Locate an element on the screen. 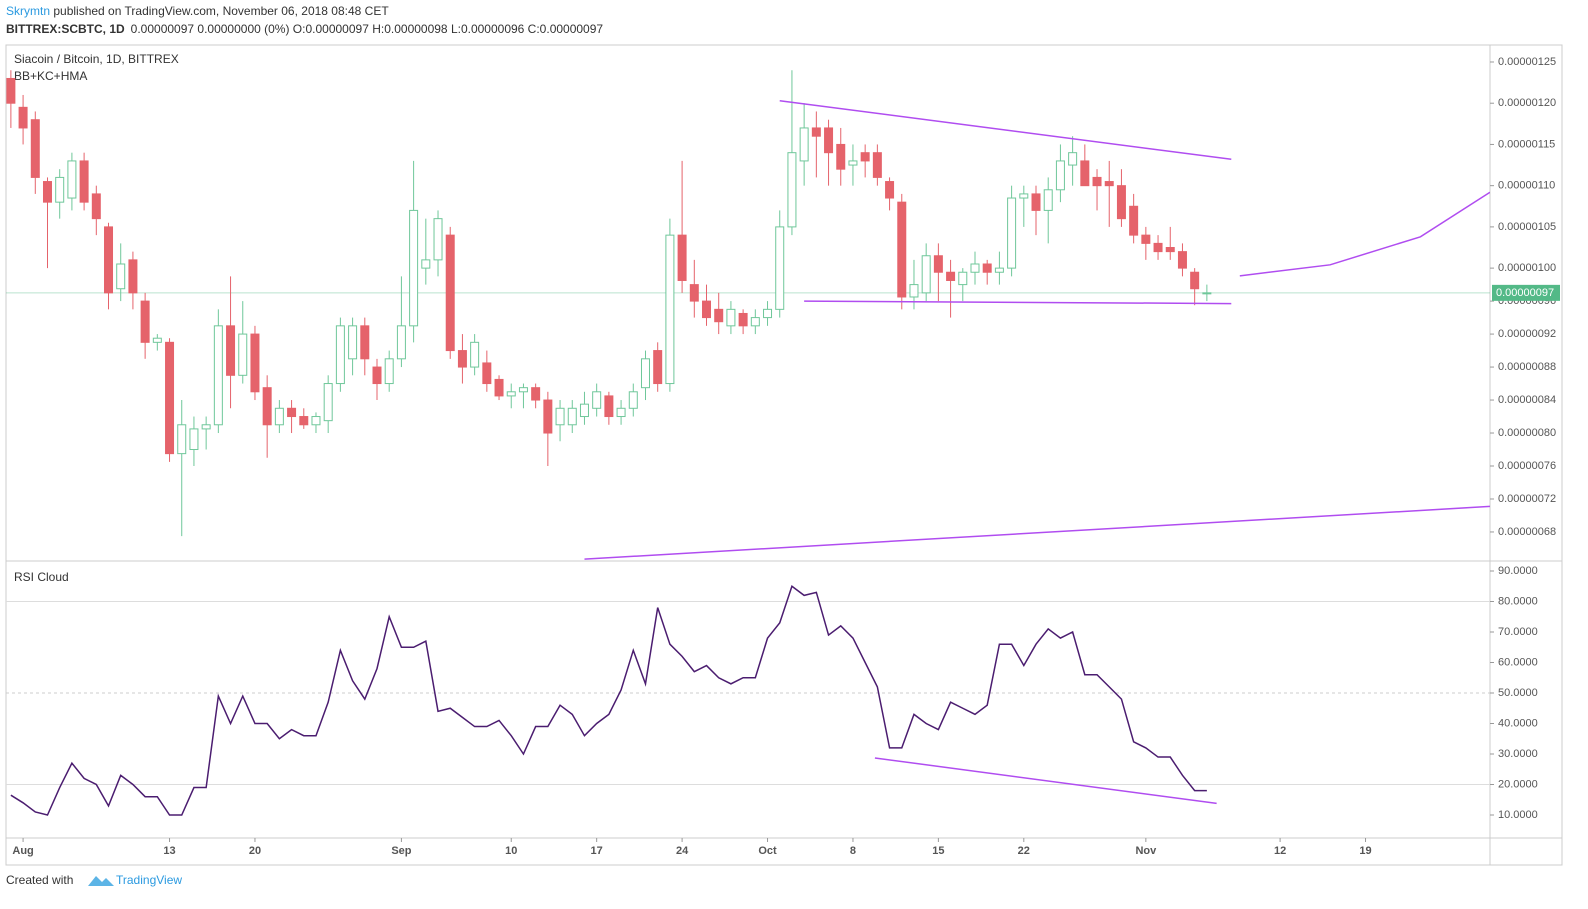 The image size is (1588, 909). y-tick-label: 30.0000 is located at coordinates (1518, 754).